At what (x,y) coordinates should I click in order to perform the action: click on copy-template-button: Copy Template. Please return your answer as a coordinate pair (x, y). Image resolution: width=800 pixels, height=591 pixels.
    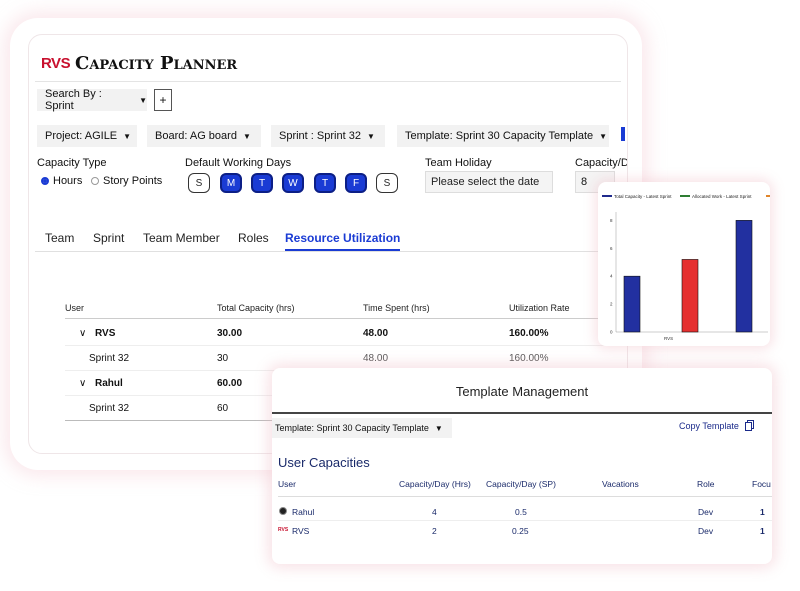
    Looking at the image, I should click on (716, 425).